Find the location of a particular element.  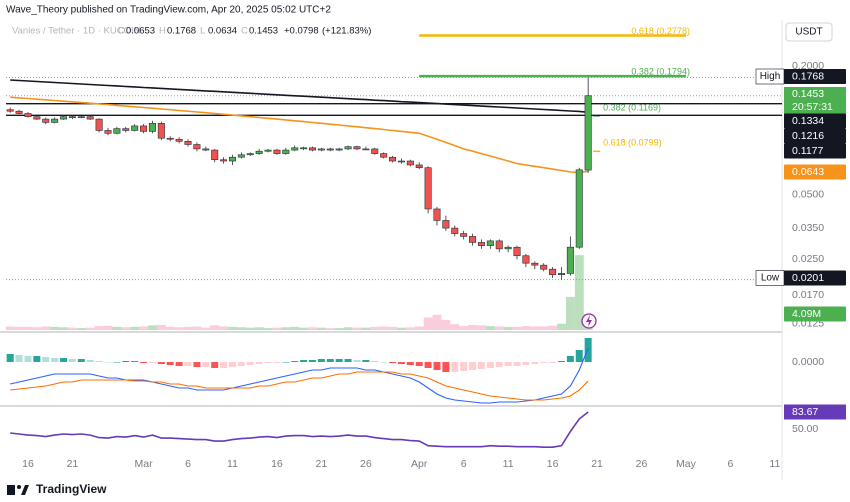

price-line-value: 0.1177 is located at coordinates (807, 151).